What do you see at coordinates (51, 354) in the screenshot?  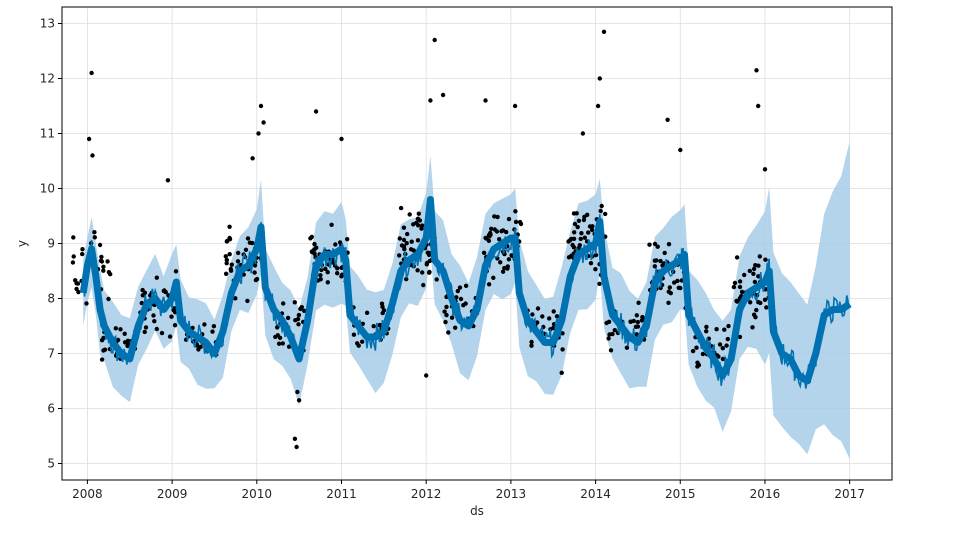 I see `y-tick-label: 7` at bounding box center [51, 354].